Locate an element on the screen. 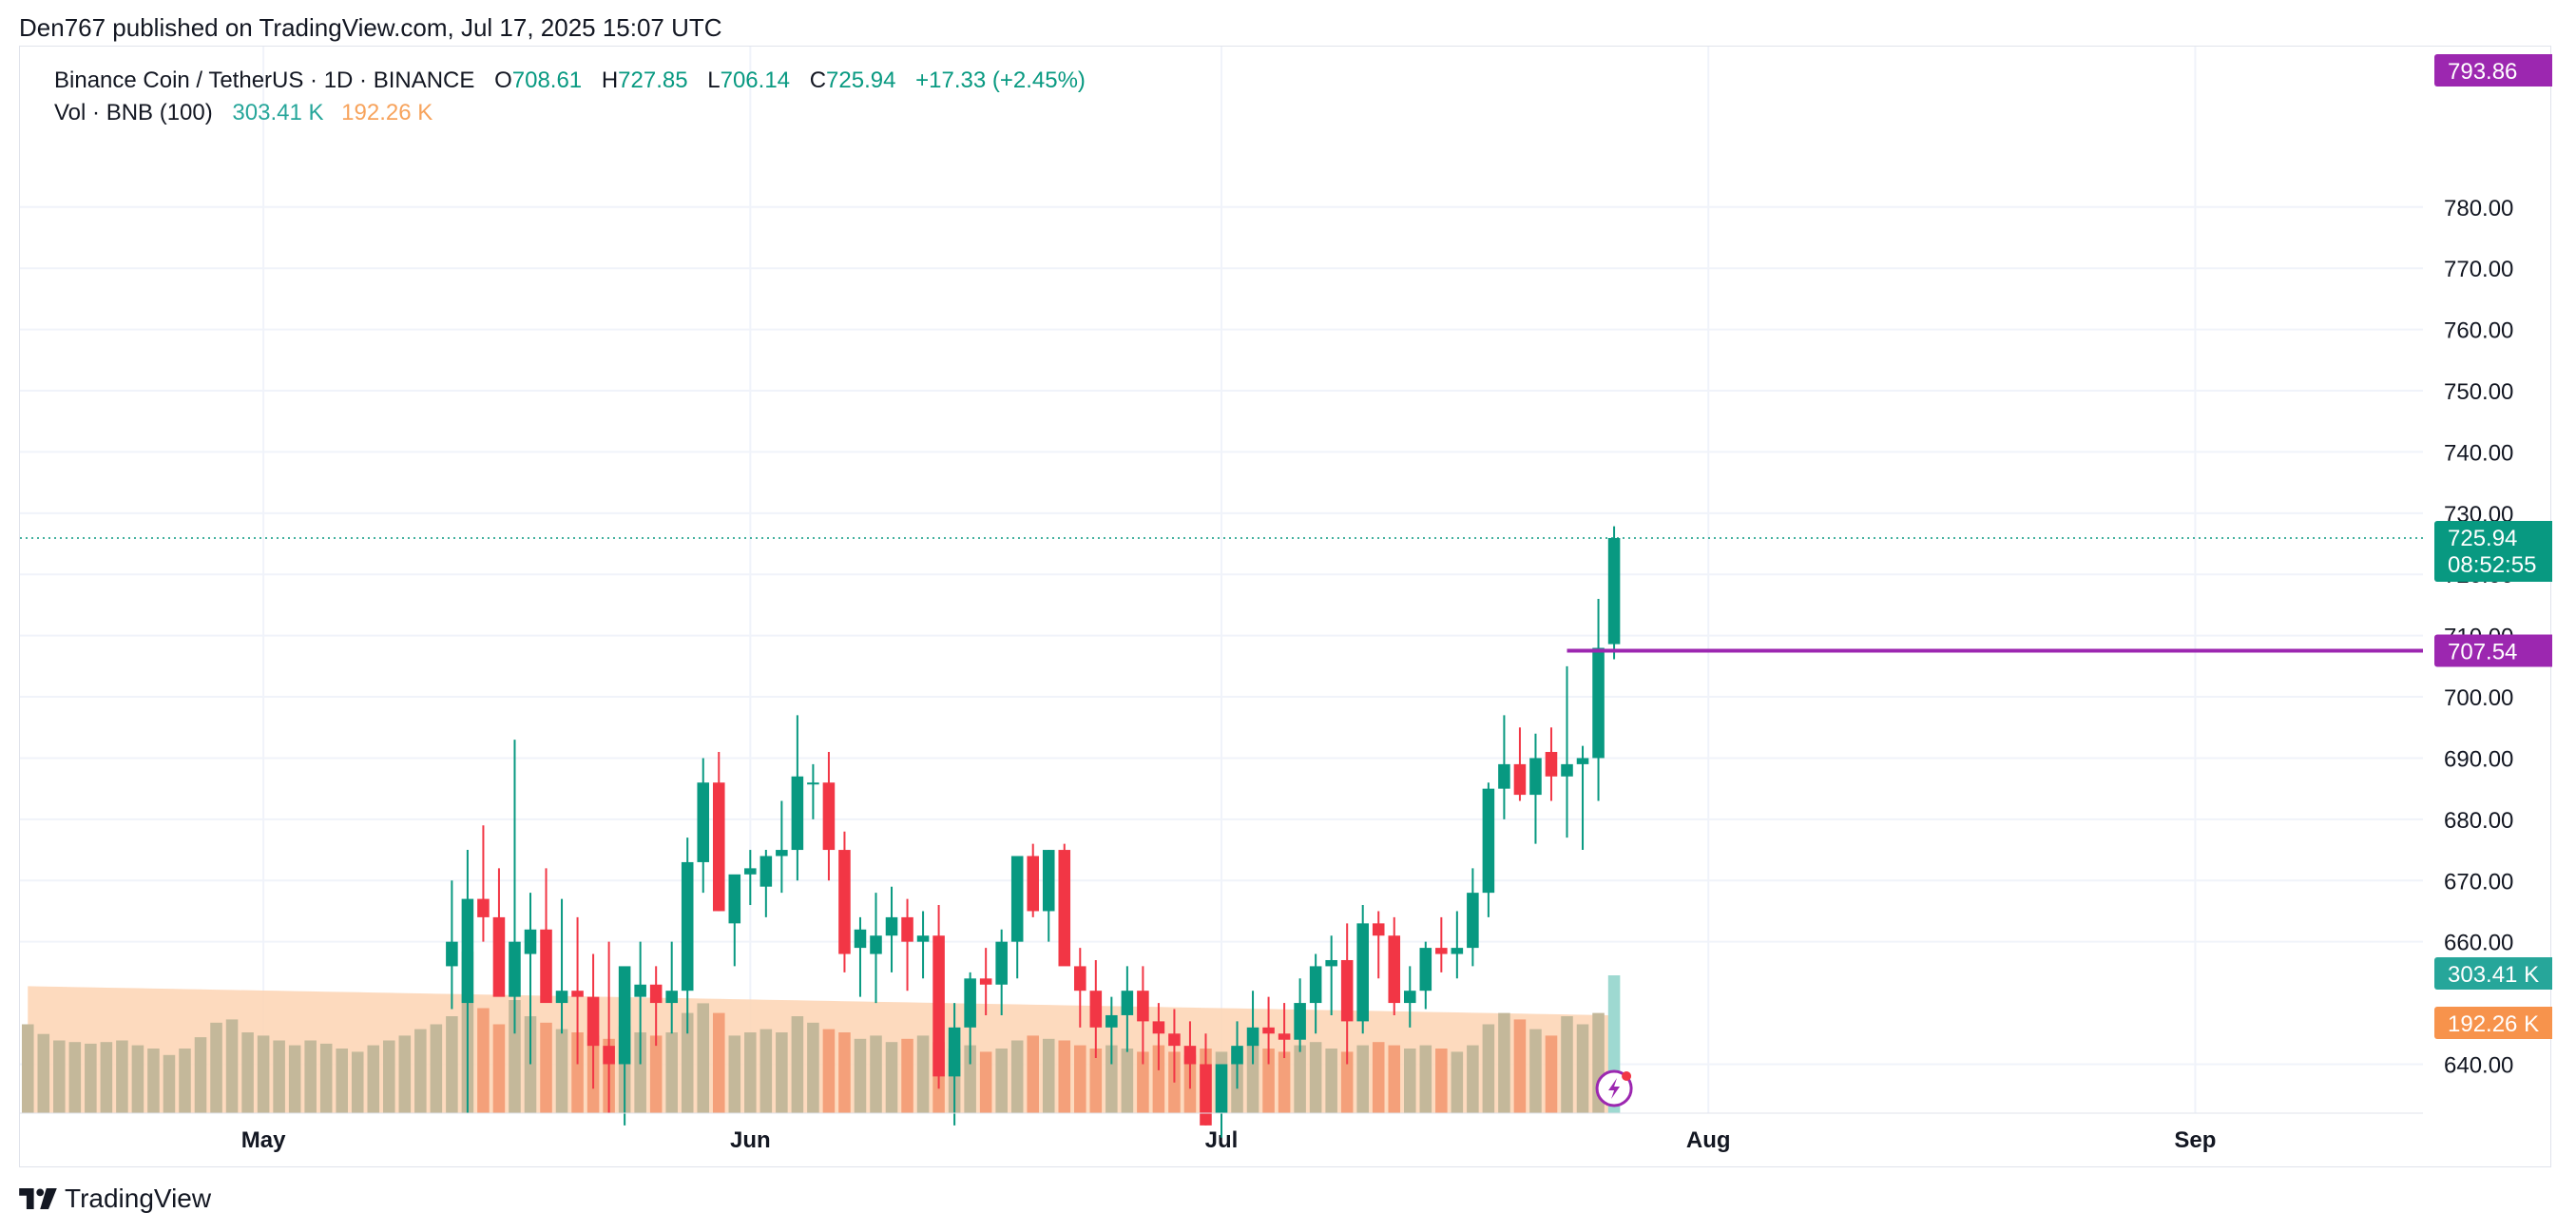  last-price-label-text: 08:52:55 is located at coordinates (2492, 565).